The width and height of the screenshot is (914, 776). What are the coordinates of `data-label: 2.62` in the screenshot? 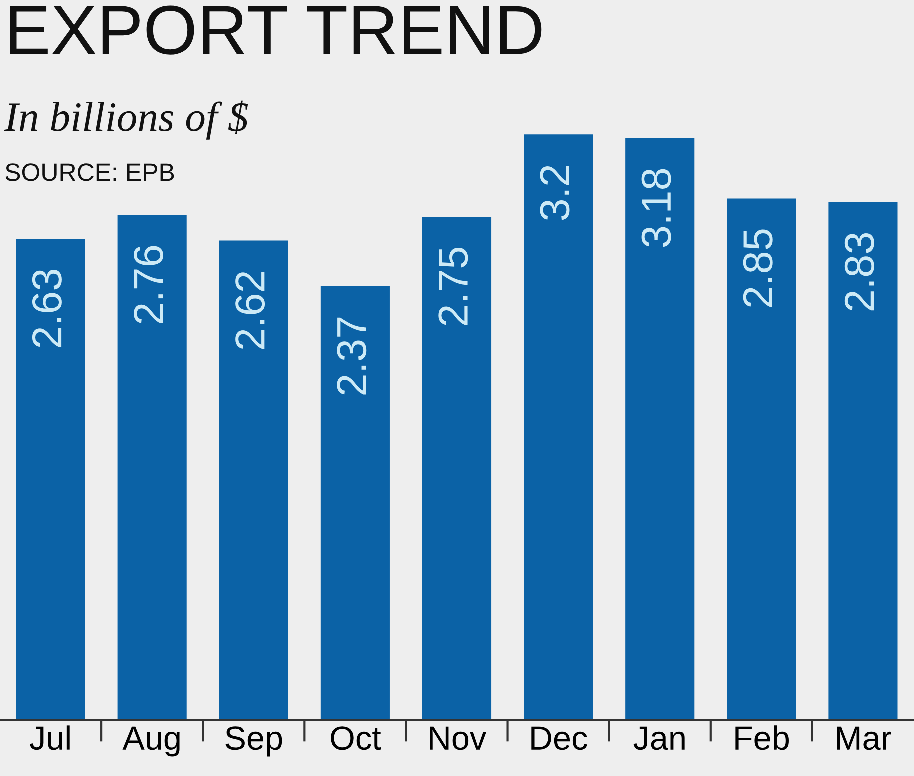 It's located at (251, 311).